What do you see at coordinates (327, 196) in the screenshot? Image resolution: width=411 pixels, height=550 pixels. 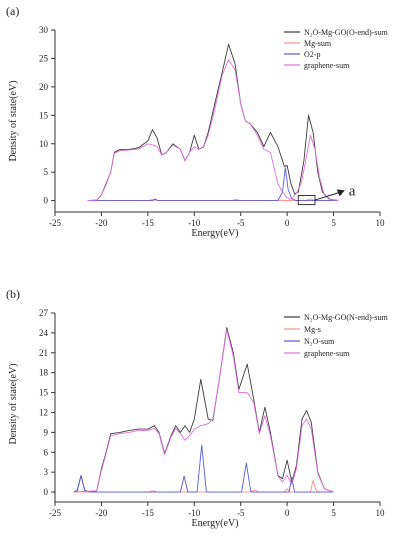 I see `annotation-arrow-line` at bounding box center [327, 196].